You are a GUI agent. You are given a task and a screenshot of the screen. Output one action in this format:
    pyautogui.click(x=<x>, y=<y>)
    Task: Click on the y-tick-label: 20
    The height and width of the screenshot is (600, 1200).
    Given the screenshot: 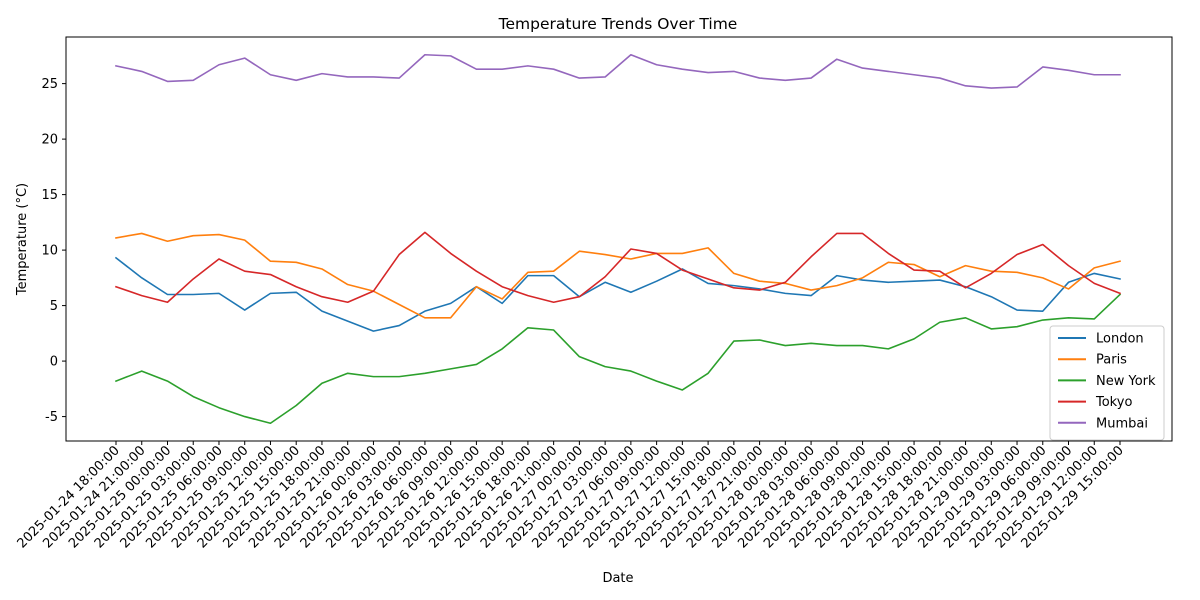 What is the action you would take?
    pyautogui.click(x=49, y=140)
    